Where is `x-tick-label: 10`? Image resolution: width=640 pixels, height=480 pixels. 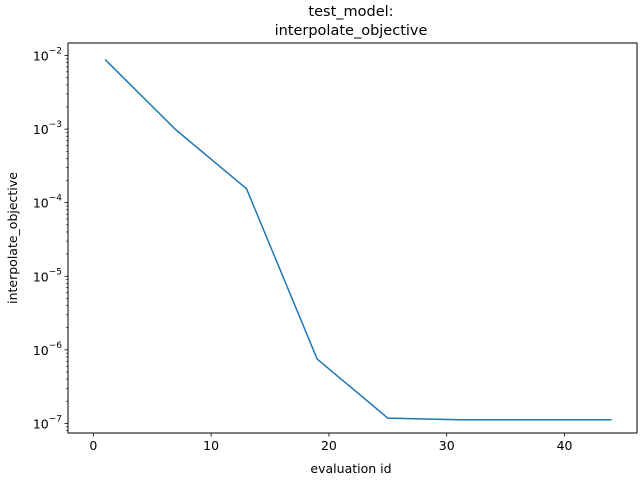 x-tick-label: 10 is located at coordinates (211, 445).